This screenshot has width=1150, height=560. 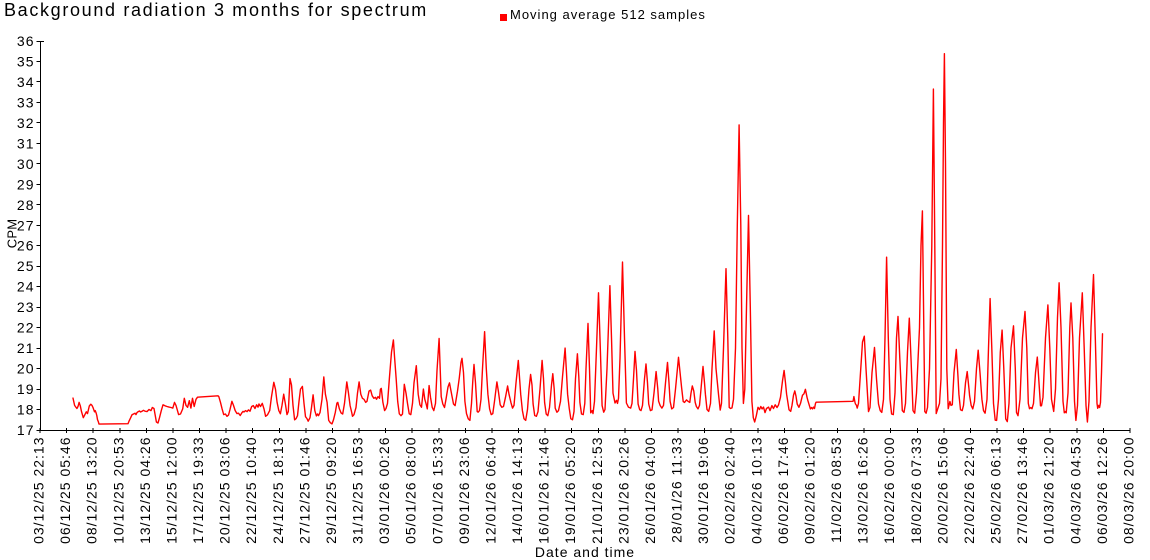 What do you see at coordinates (517, 490) in the screenshot?
I see `svg-text: 14/01/26 14:13` at bounding box center [517, 490].